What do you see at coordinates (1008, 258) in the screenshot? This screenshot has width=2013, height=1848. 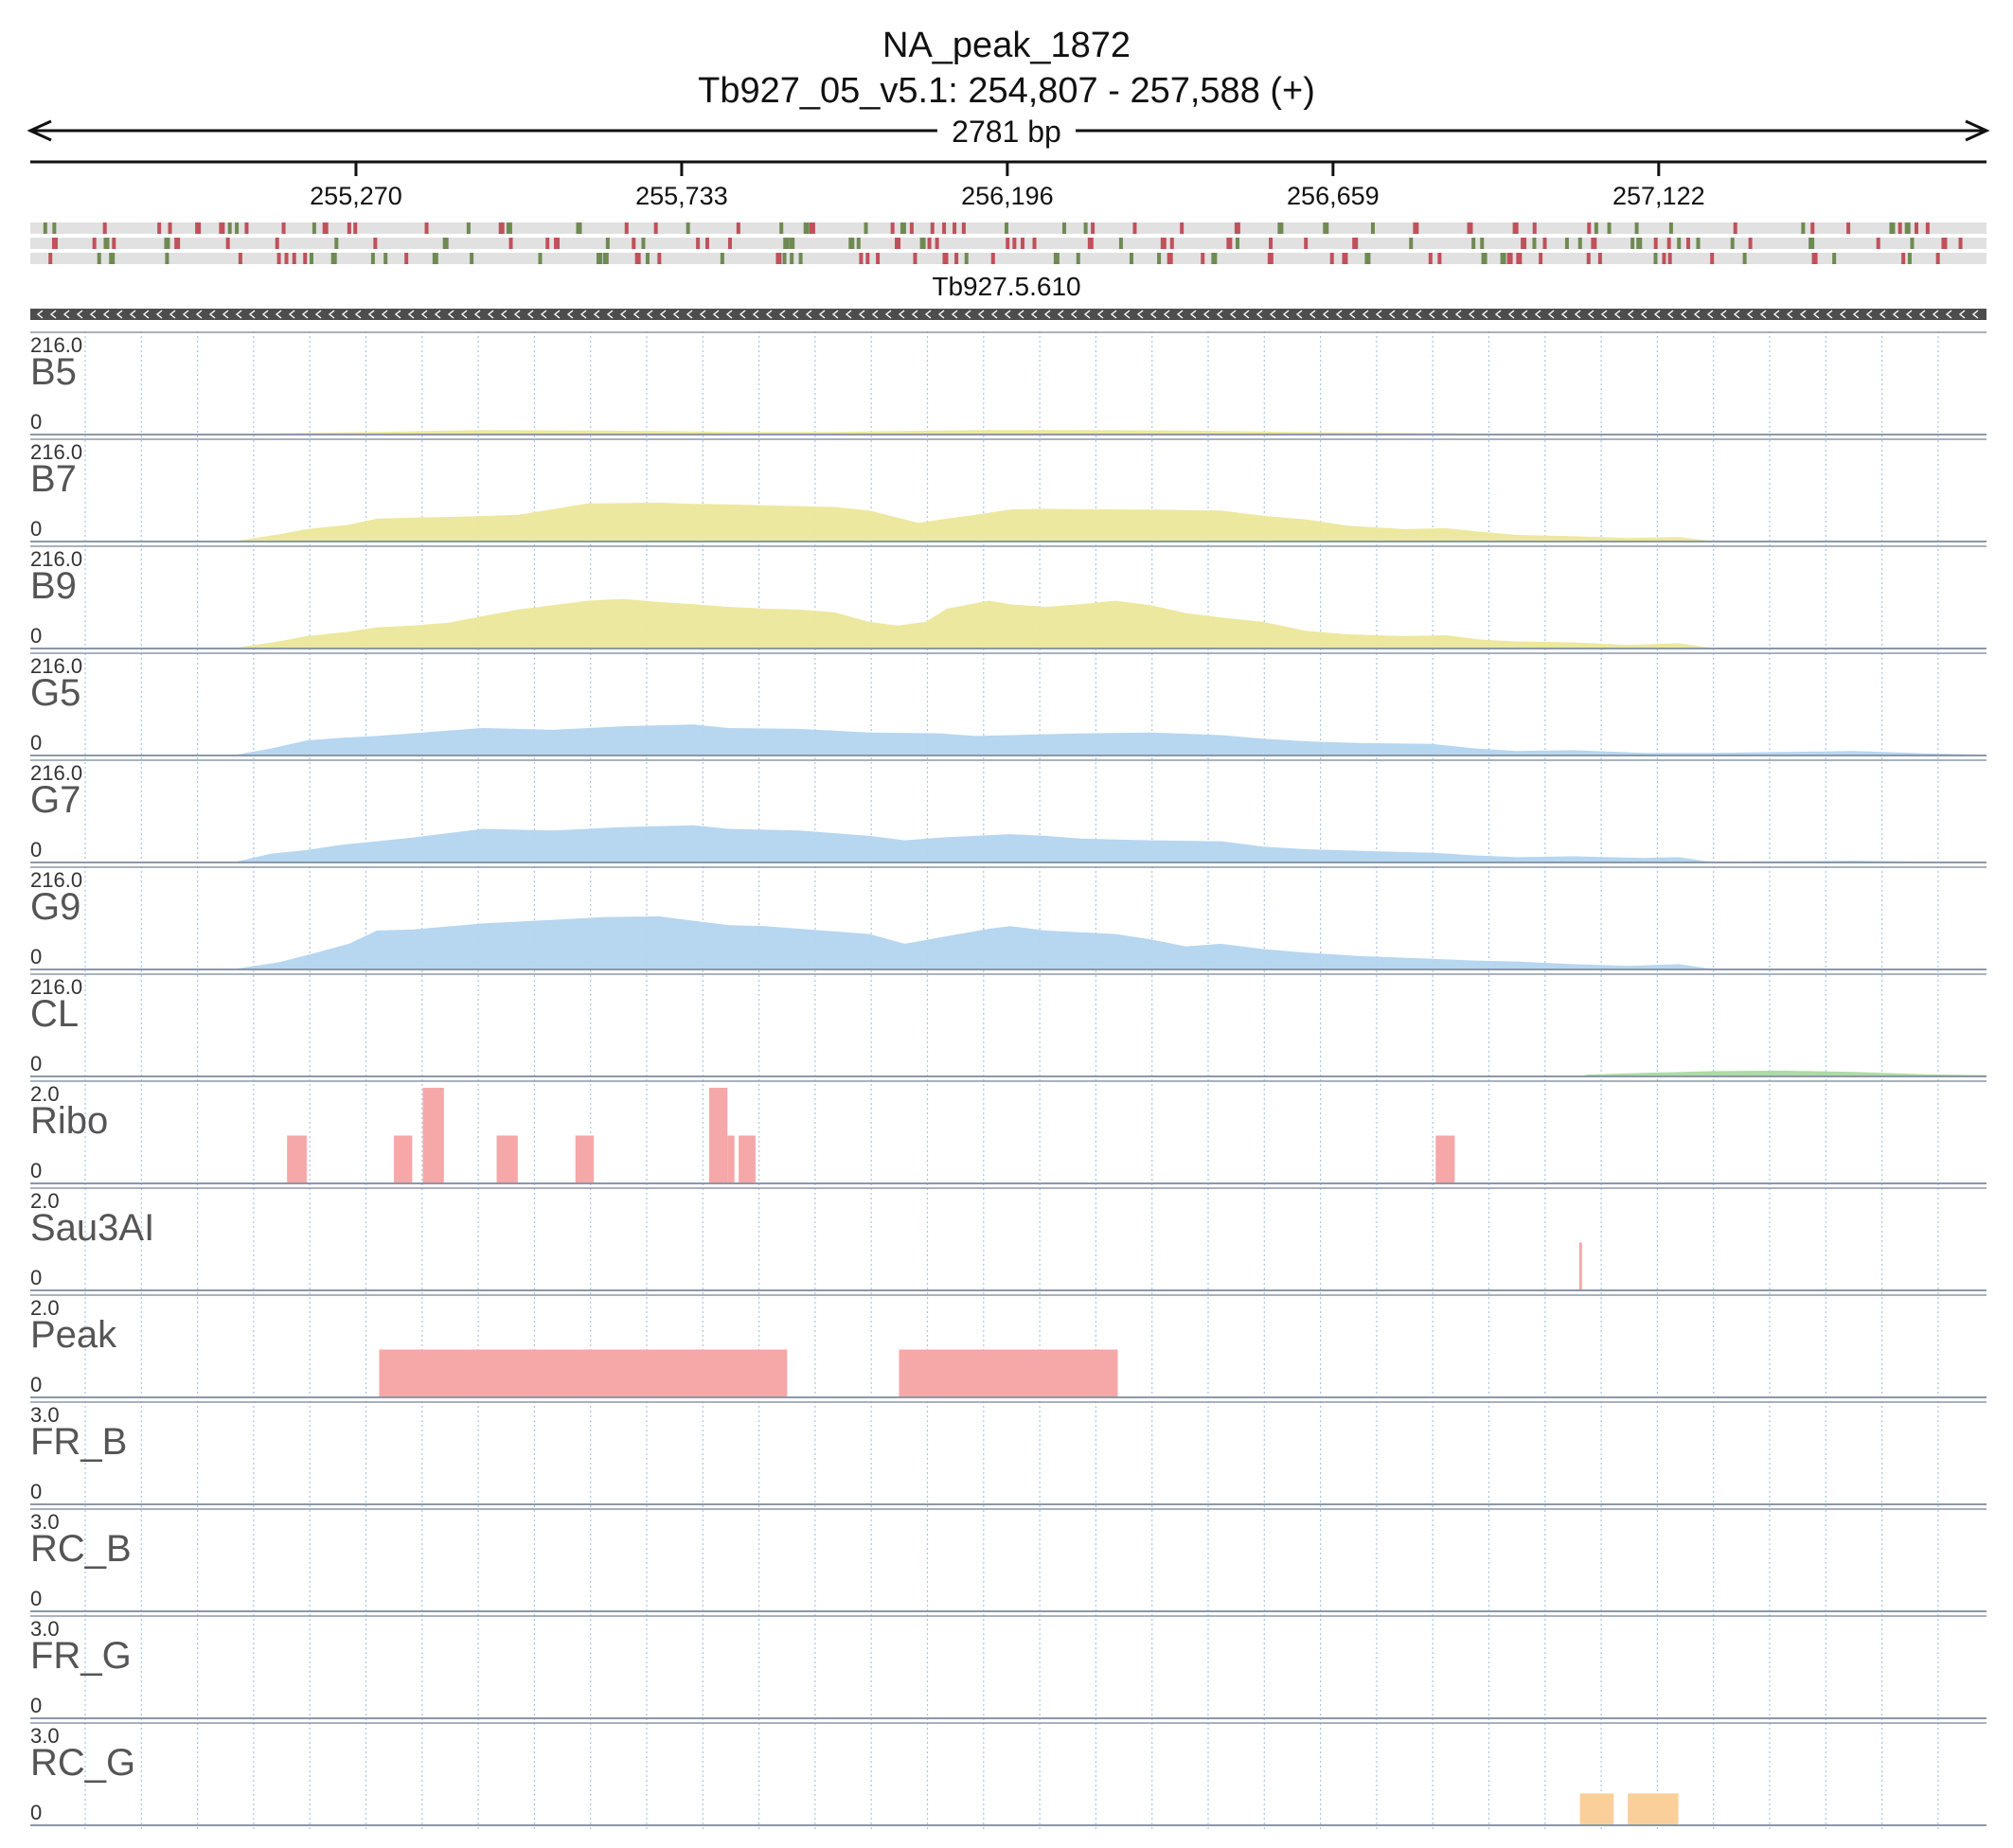 I see `variant-row-bg` at bounding box center [1008, 258].